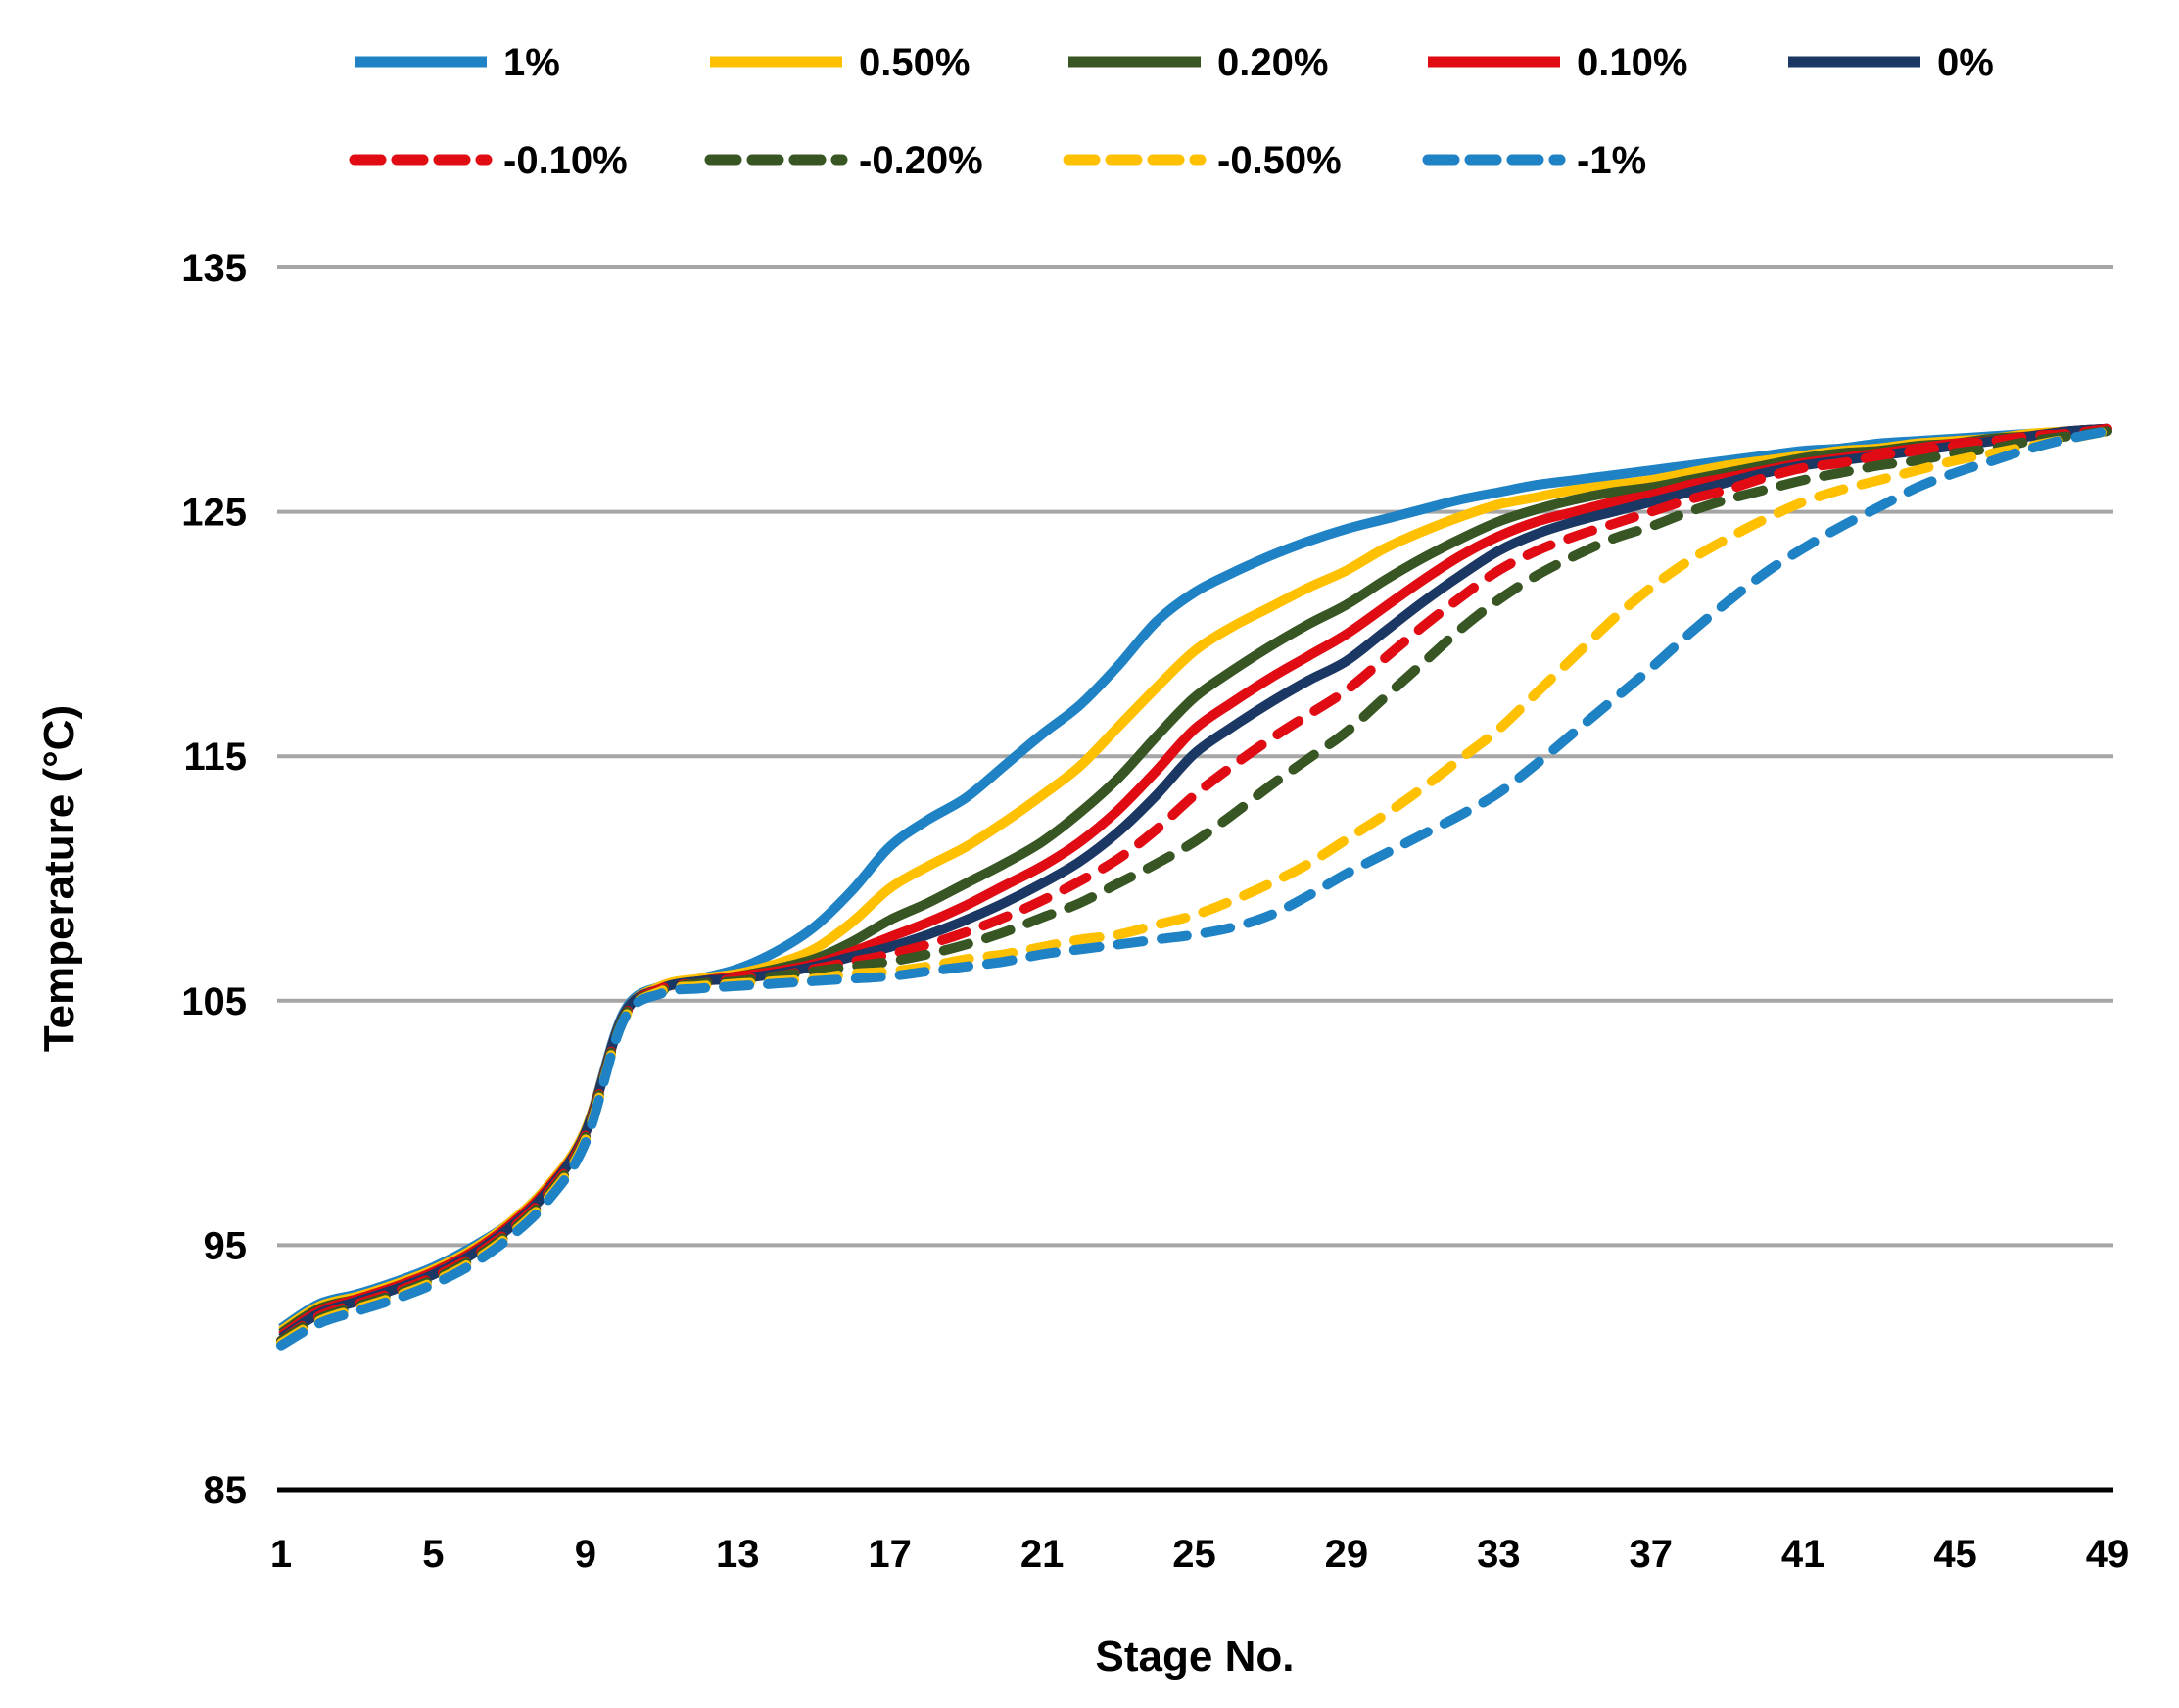 The width and height of the screenshot is (2179, 1708). What do you see at coordinates (1195, 1657) in the screenshot?
I see `x-axis-title: Stage No.` at bounding box center [1195, 1657].